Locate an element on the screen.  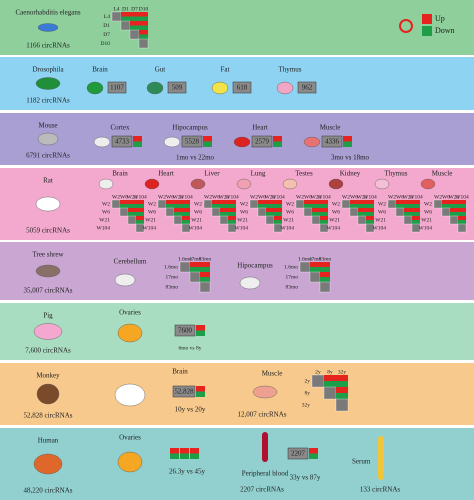
time-label: 2y is located at coordinates (318, 372).